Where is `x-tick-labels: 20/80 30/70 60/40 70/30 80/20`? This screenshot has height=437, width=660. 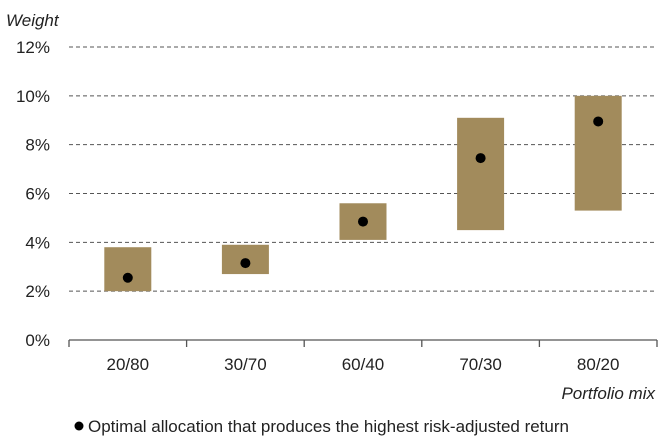 x-tick-labels: 20/80 30/70 60/40 70/30 80/20 is located at coordinates (363, 364).